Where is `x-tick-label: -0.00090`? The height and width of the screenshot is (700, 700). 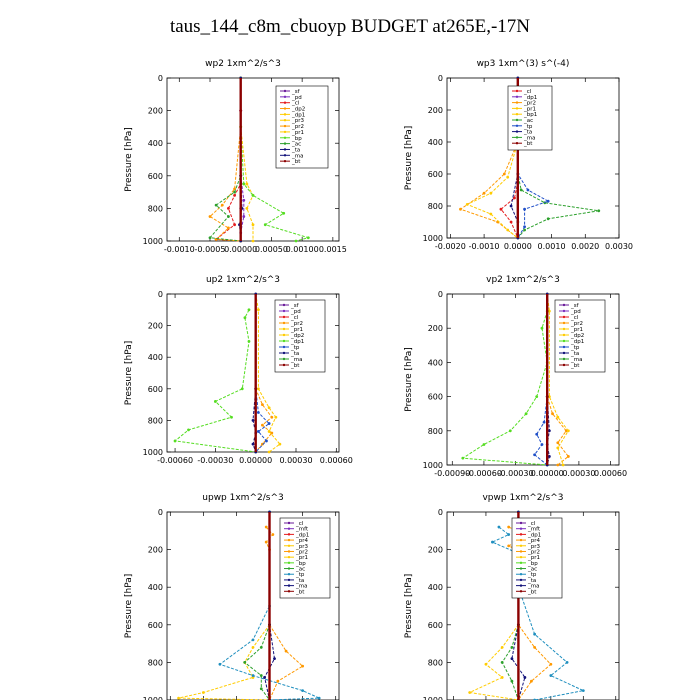
x-tick-label: -0.00090 is located at coordinates (452, 473).